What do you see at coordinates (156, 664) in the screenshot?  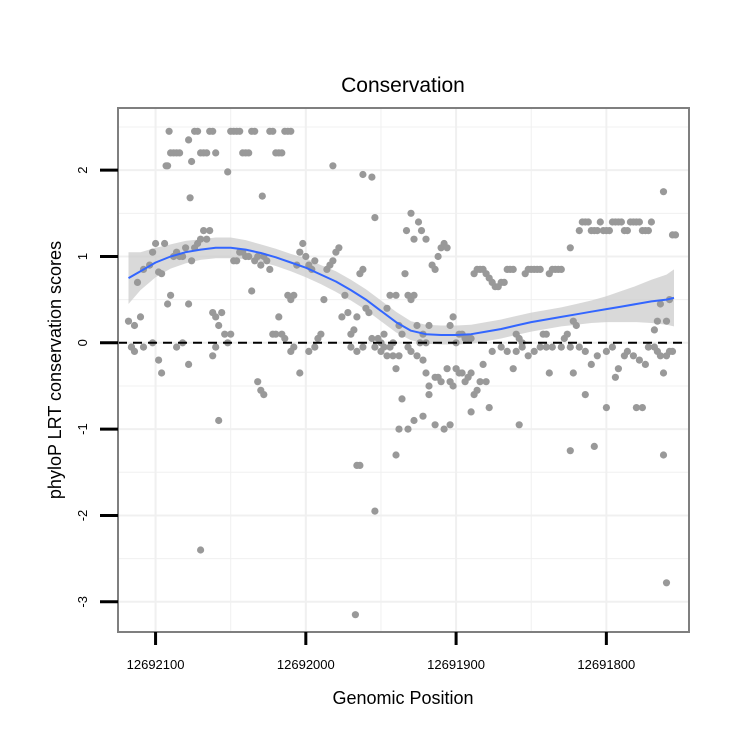 I see `x-tick-label: 12692100` at bounding box center [156, 664].